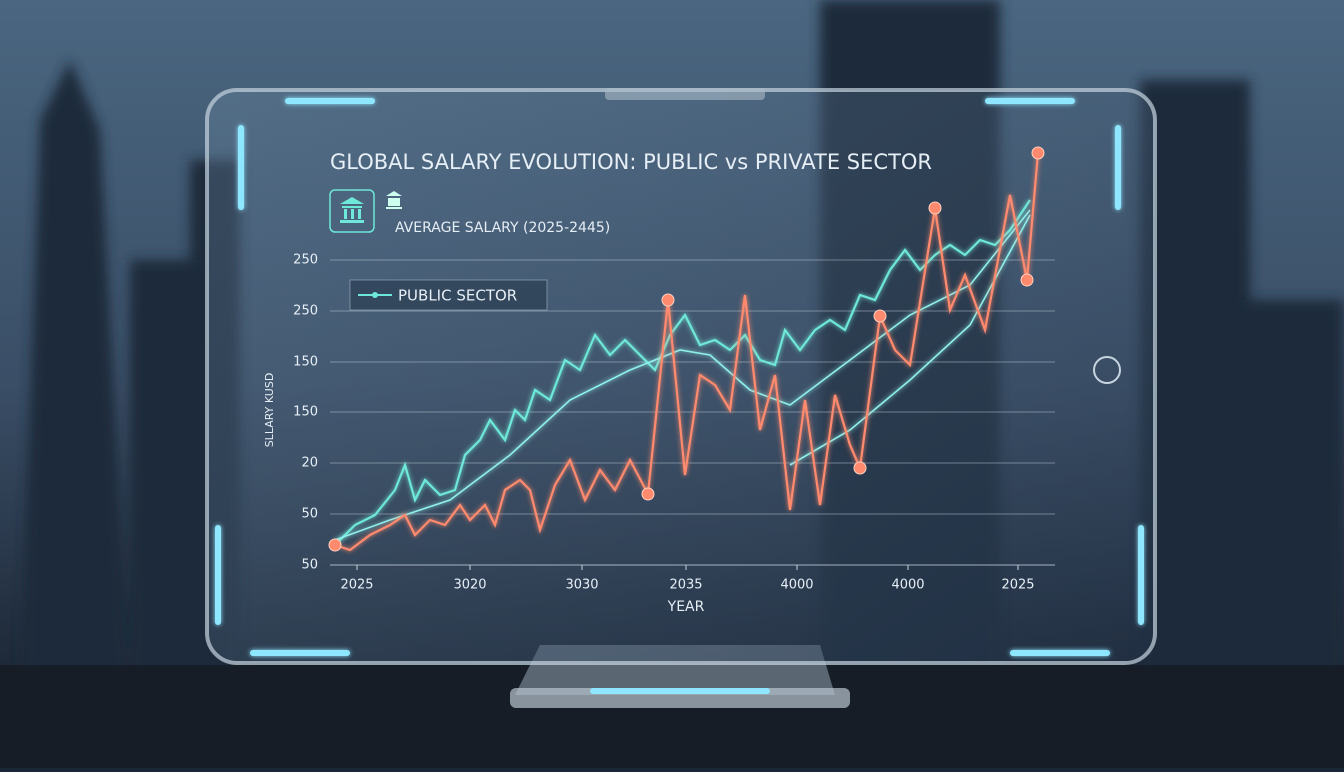 The height and width of the screenshot is (772, 1344). Describe the element at coordinates (581, 585) in the screenshot. I see `x-tick-label: 3030` at that location.